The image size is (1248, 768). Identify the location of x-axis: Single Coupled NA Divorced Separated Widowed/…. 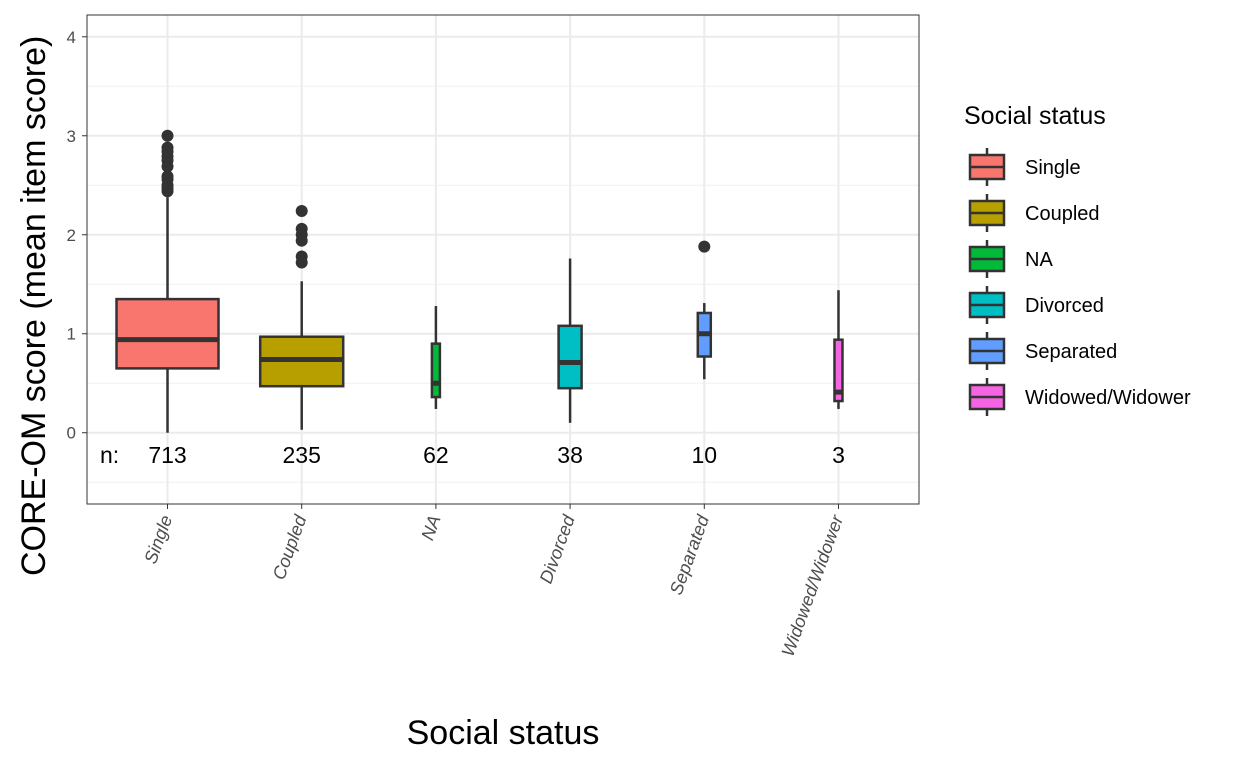
(494, 582).